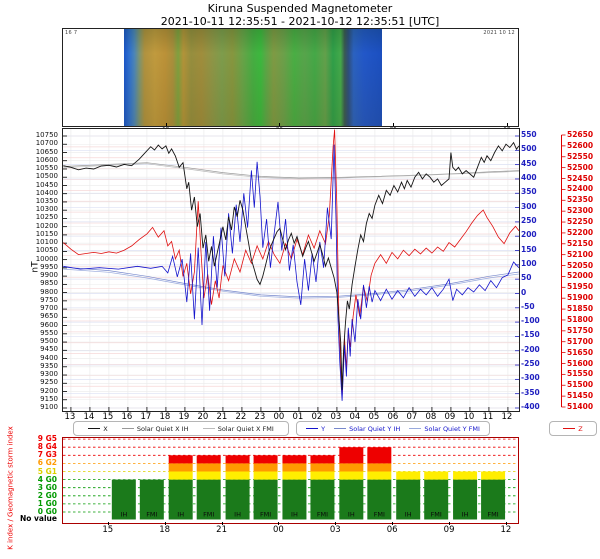  Describe the element at coordinates (47, 455) in the screenshot. I see `k-level-label: 7 G3` at that location.